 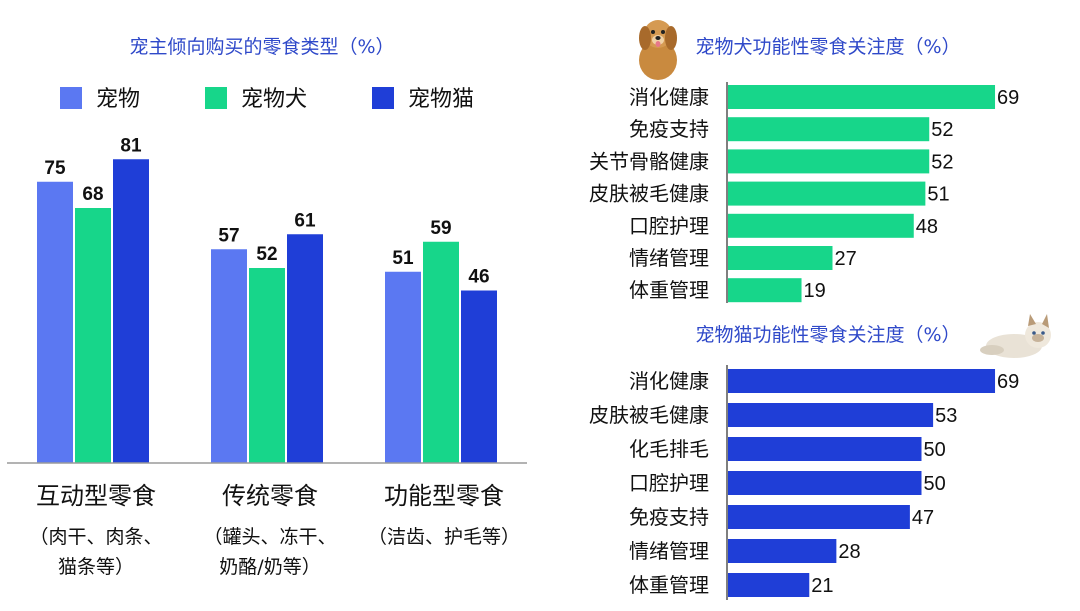 I want to click on cat-value-label: 47, so click(x=923, y=518).